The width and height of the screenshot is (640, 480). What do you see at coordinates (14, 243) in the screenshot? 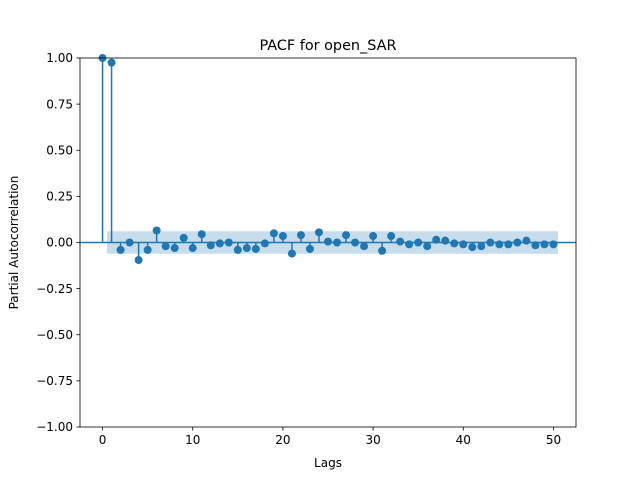
I see `y-axis-label: Partial Autocorrelation` at bounding box center [14, 243].